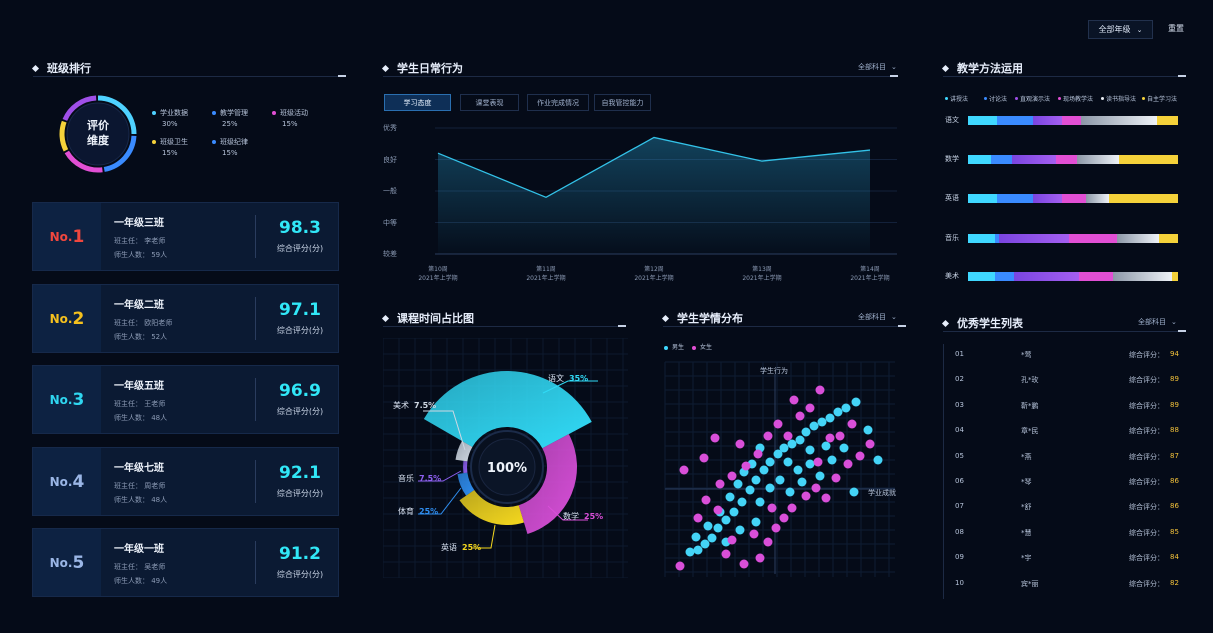  What do you see at coordinates (98, 134) in the screenshot?
I see `evaluation-ring: 评价 维度` at bounding box center [98, 134].